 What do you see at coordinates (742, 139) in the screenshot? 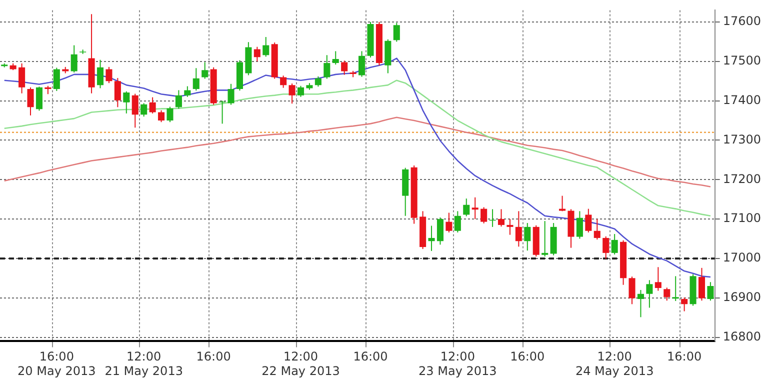
I see `y-tick-label: 17300` at bounding box center [742, 139].